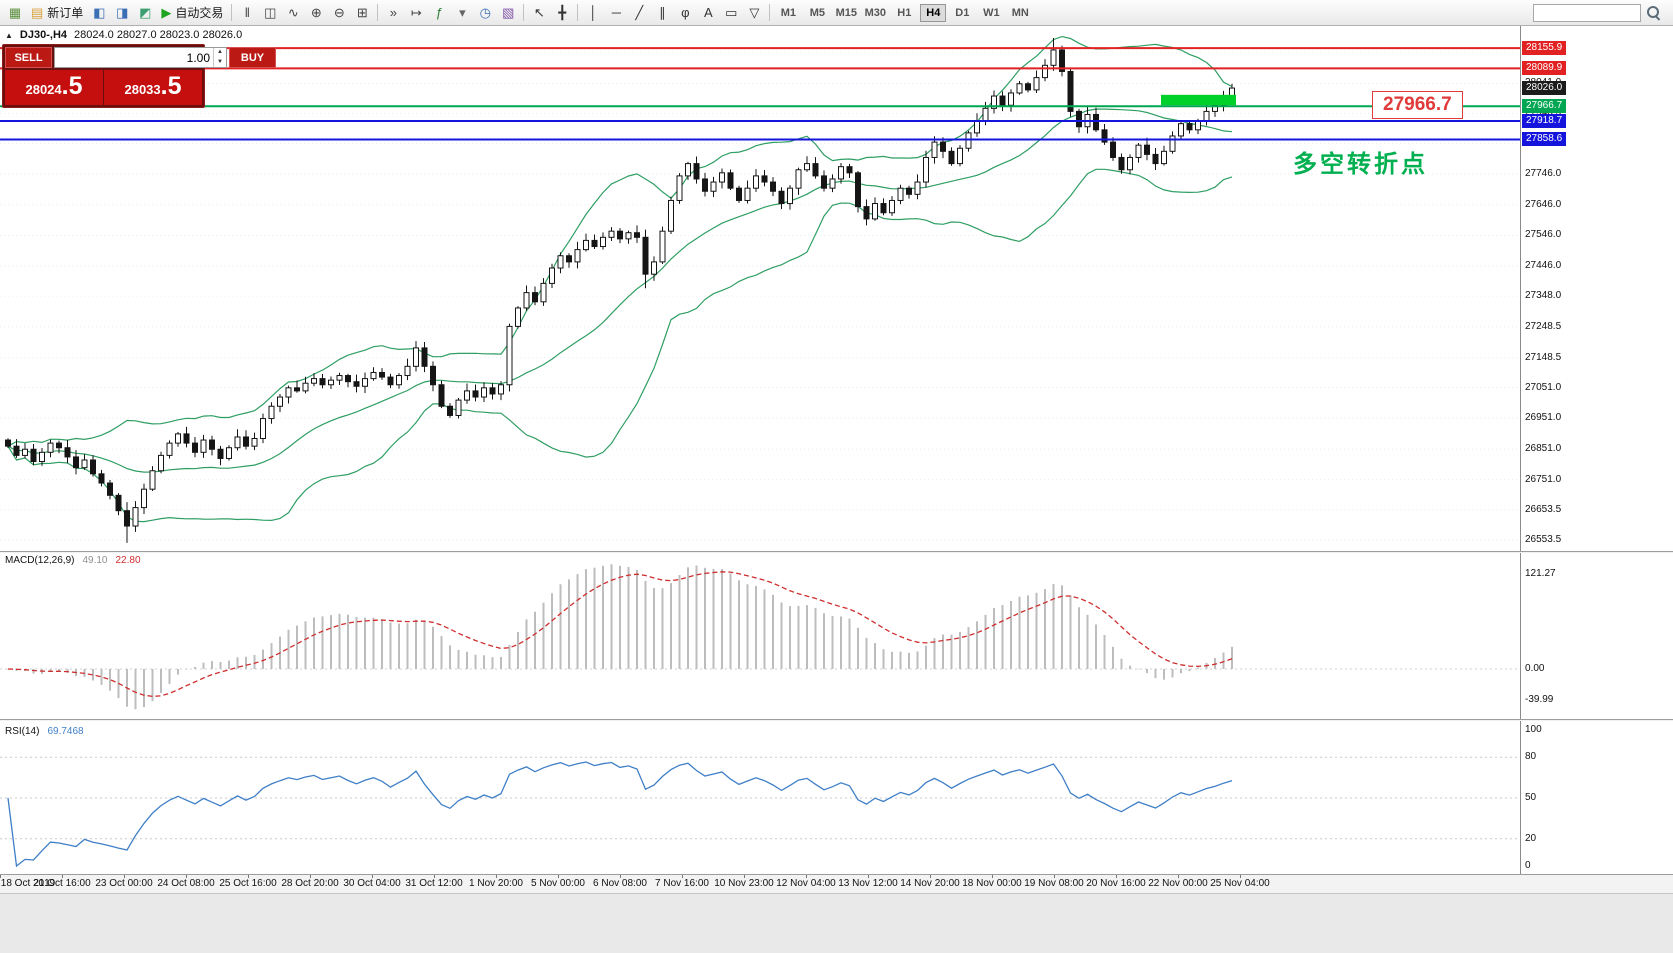 The width and height of the screenshot is (1673, 953). What do you see at coordinates (28, 883) in the screenshot?
I see `time-label: 18 Oct 2019` at bounding box center [28, 883].